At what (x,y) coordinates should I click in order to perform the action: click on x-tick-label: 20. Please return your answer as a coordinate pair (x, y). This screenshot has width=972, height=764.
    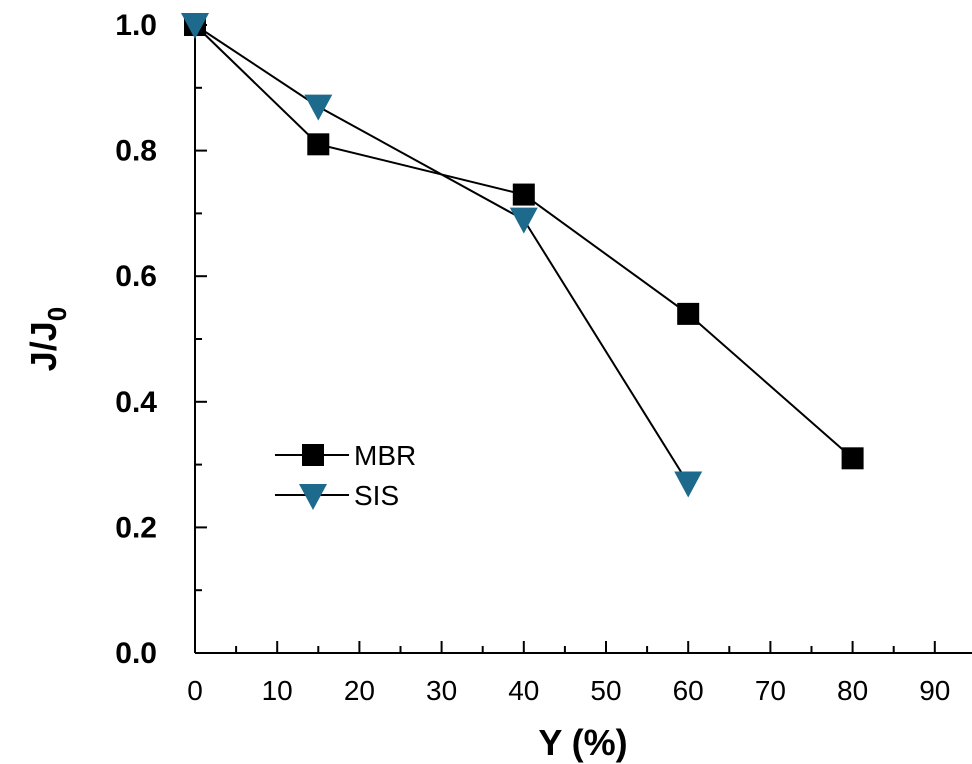
    Looking at the image, I should click on (359, 690).